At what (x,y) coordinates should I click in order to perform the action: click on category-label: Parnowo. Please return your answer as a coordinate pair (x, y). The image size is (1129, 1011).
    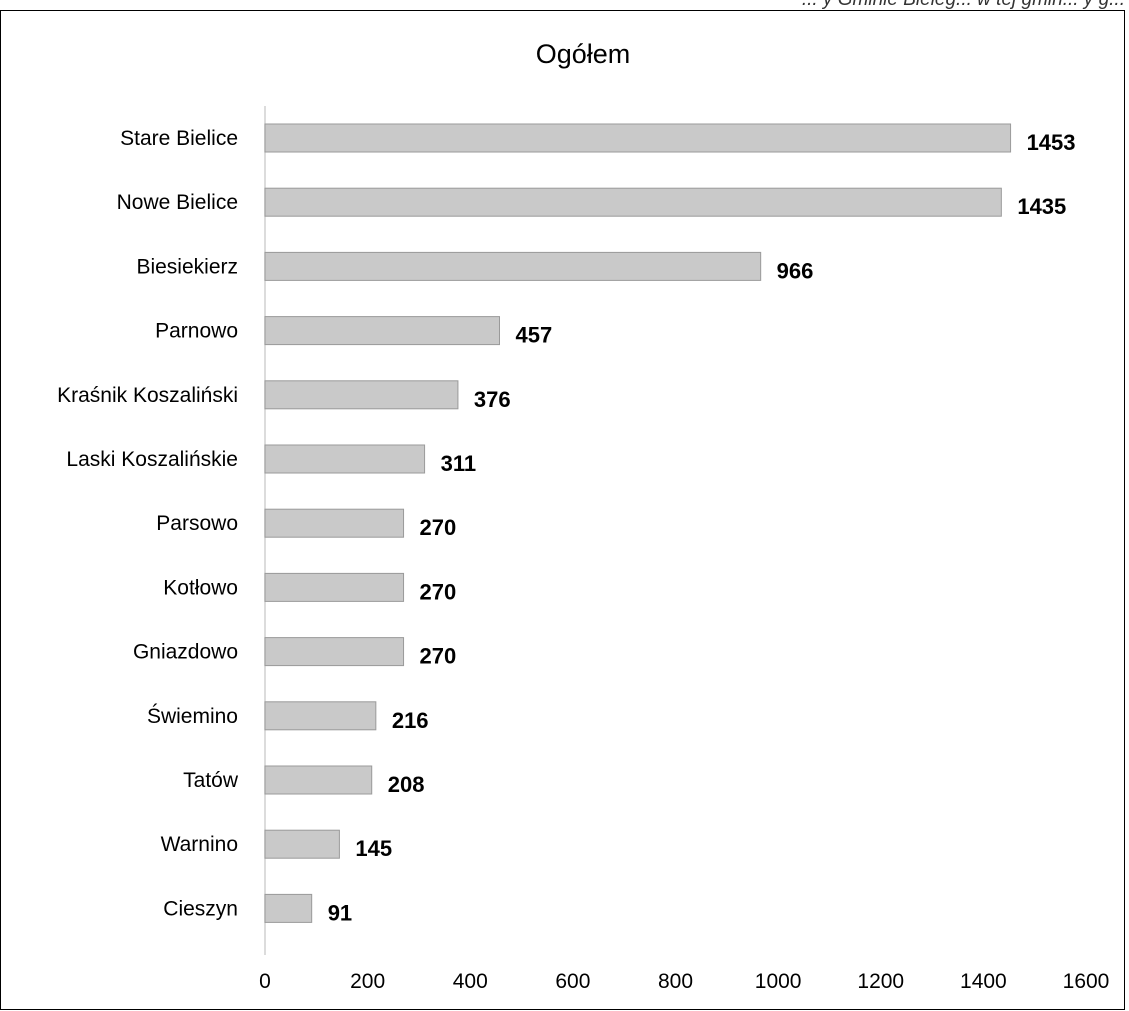
    Looking at the image, I should click on (196, 331).